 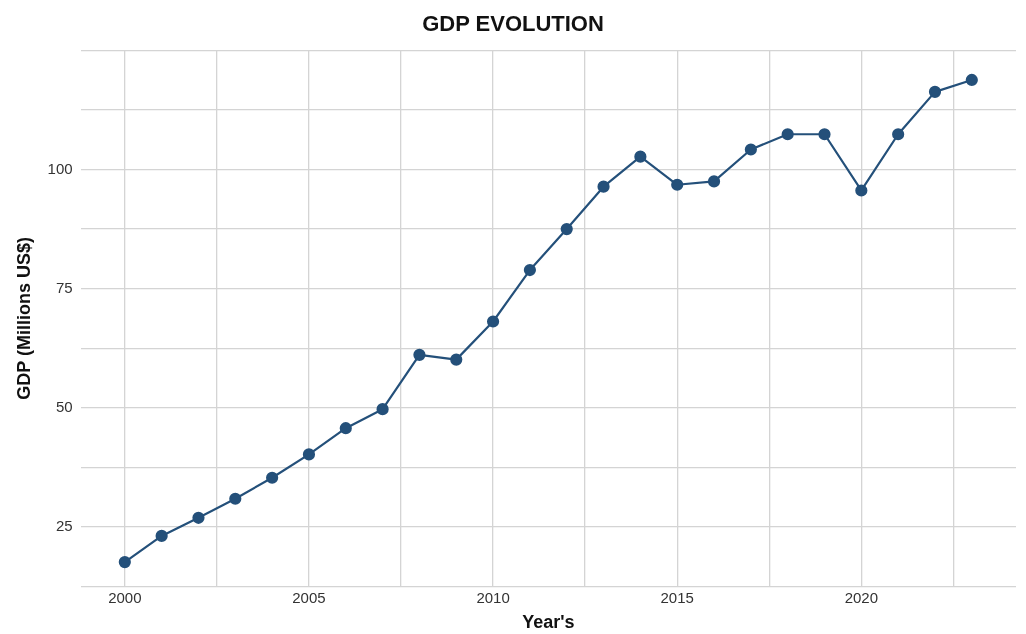 I want to click on y-tick-label: 100, so click(x=60, y=168).